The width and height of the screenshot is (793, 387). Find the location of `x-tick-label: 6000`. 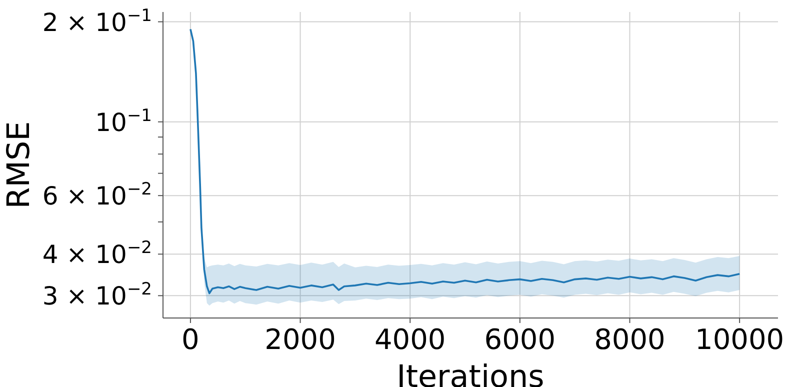

x-tick-label: 6000 is located at coordinates (520, 339).